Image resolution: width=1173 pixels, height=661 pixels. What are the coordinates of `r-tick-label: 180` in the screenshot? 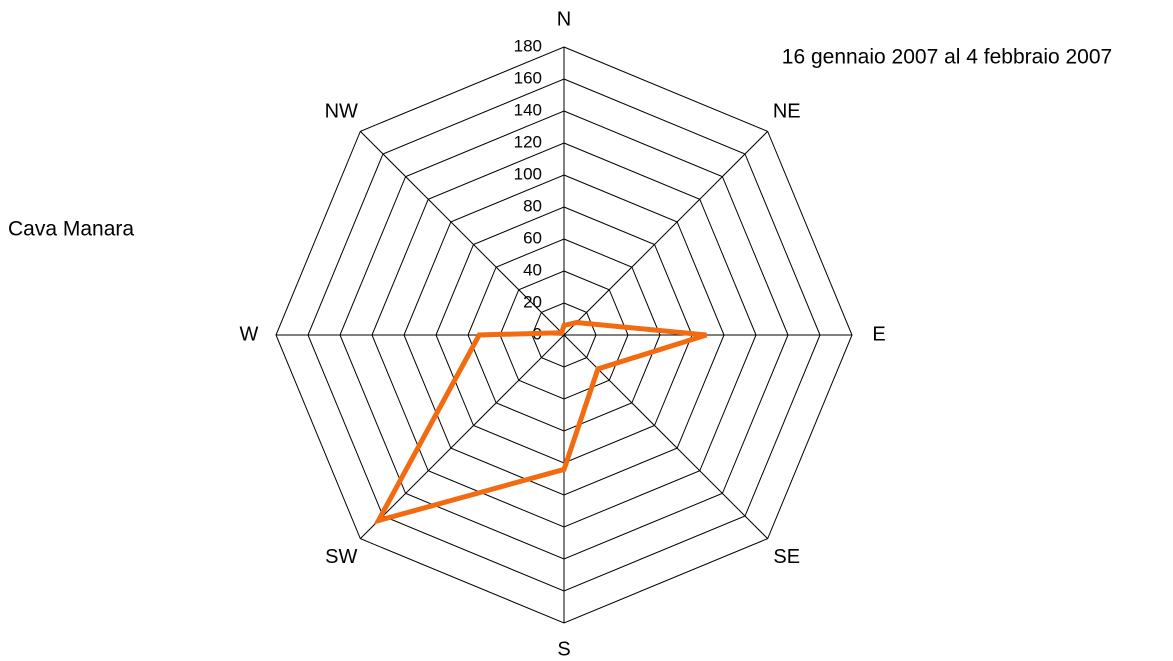 It's located at (528, 45).